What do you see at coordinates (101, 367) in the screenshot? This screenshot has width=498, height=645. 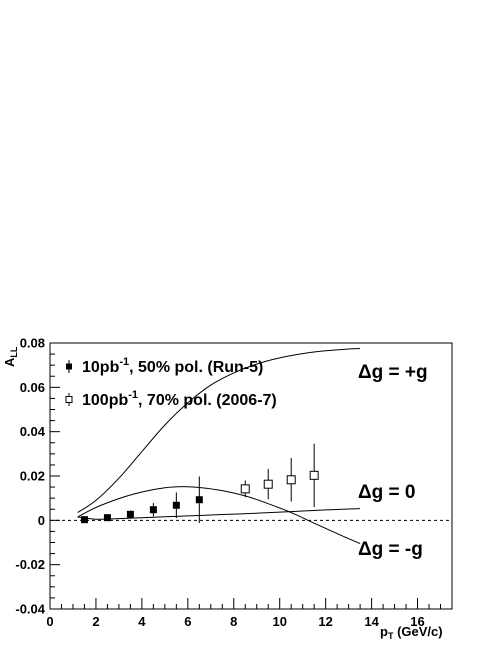 I see `legend-run5-pre: 10pb` at bounding box center [101, 367].